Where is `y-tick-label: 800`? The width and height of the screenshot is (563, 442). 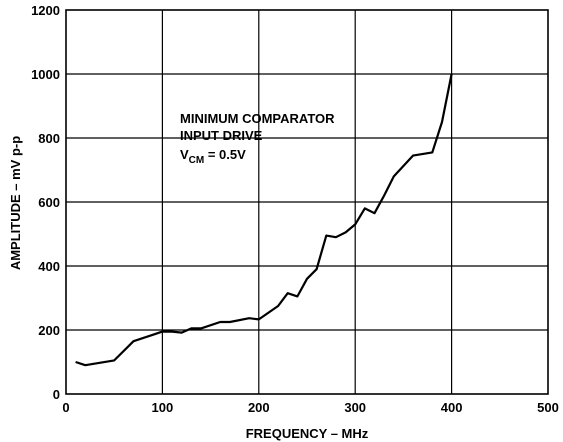 y-tick-label: 800 is located at coordinates (49, 138).